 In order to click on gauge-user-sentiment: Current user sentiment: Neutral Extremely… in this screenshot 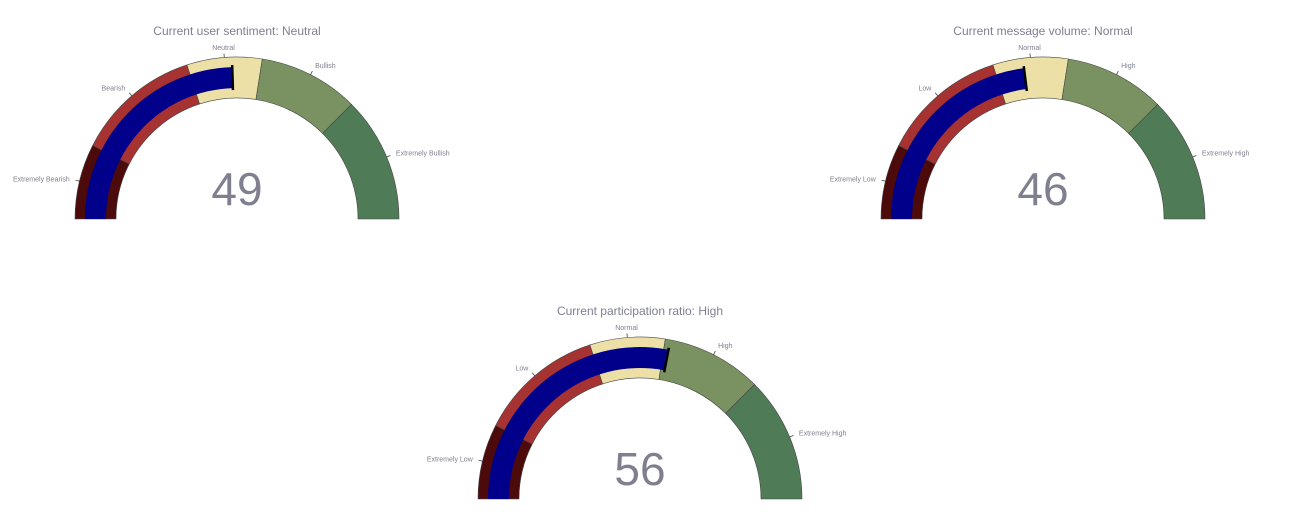, I will do `click(231, 122)`.